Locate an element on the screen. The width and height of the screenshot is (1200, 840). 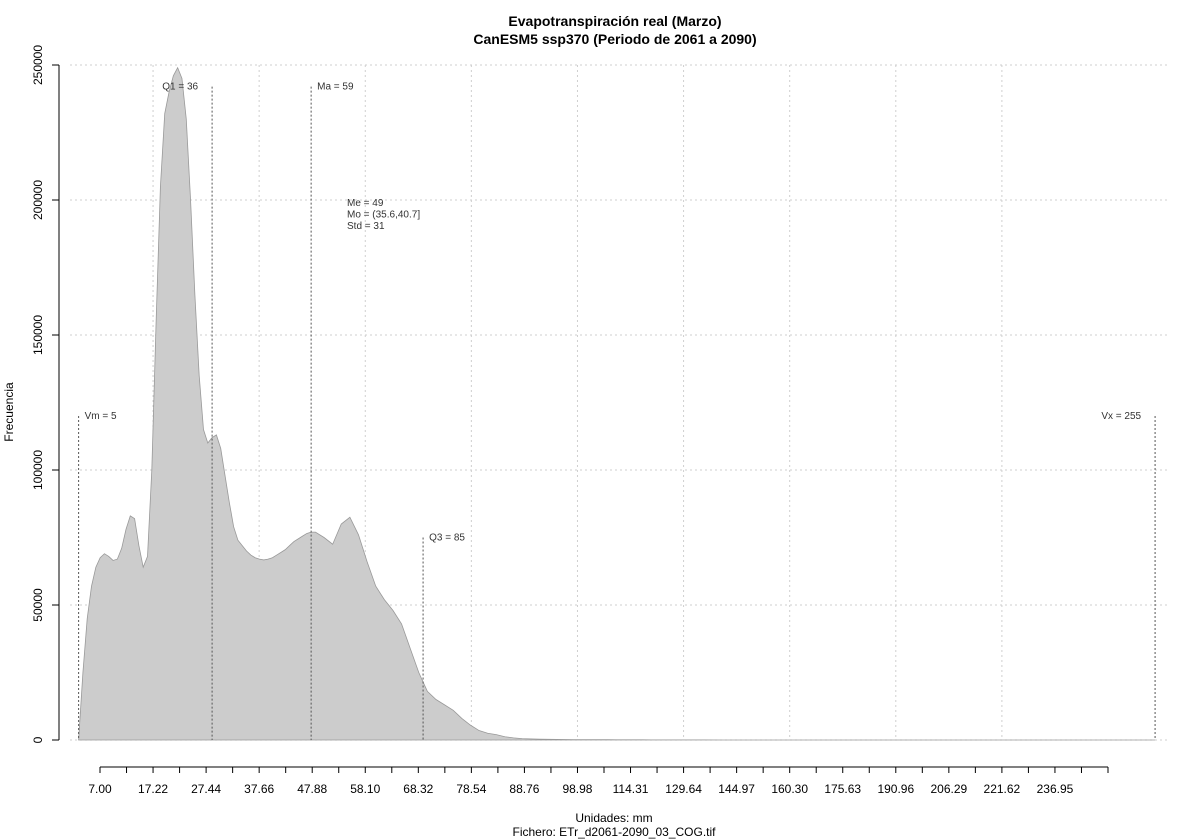
x-axis-label: Unidades: mm is located at coordinates (613, 818).